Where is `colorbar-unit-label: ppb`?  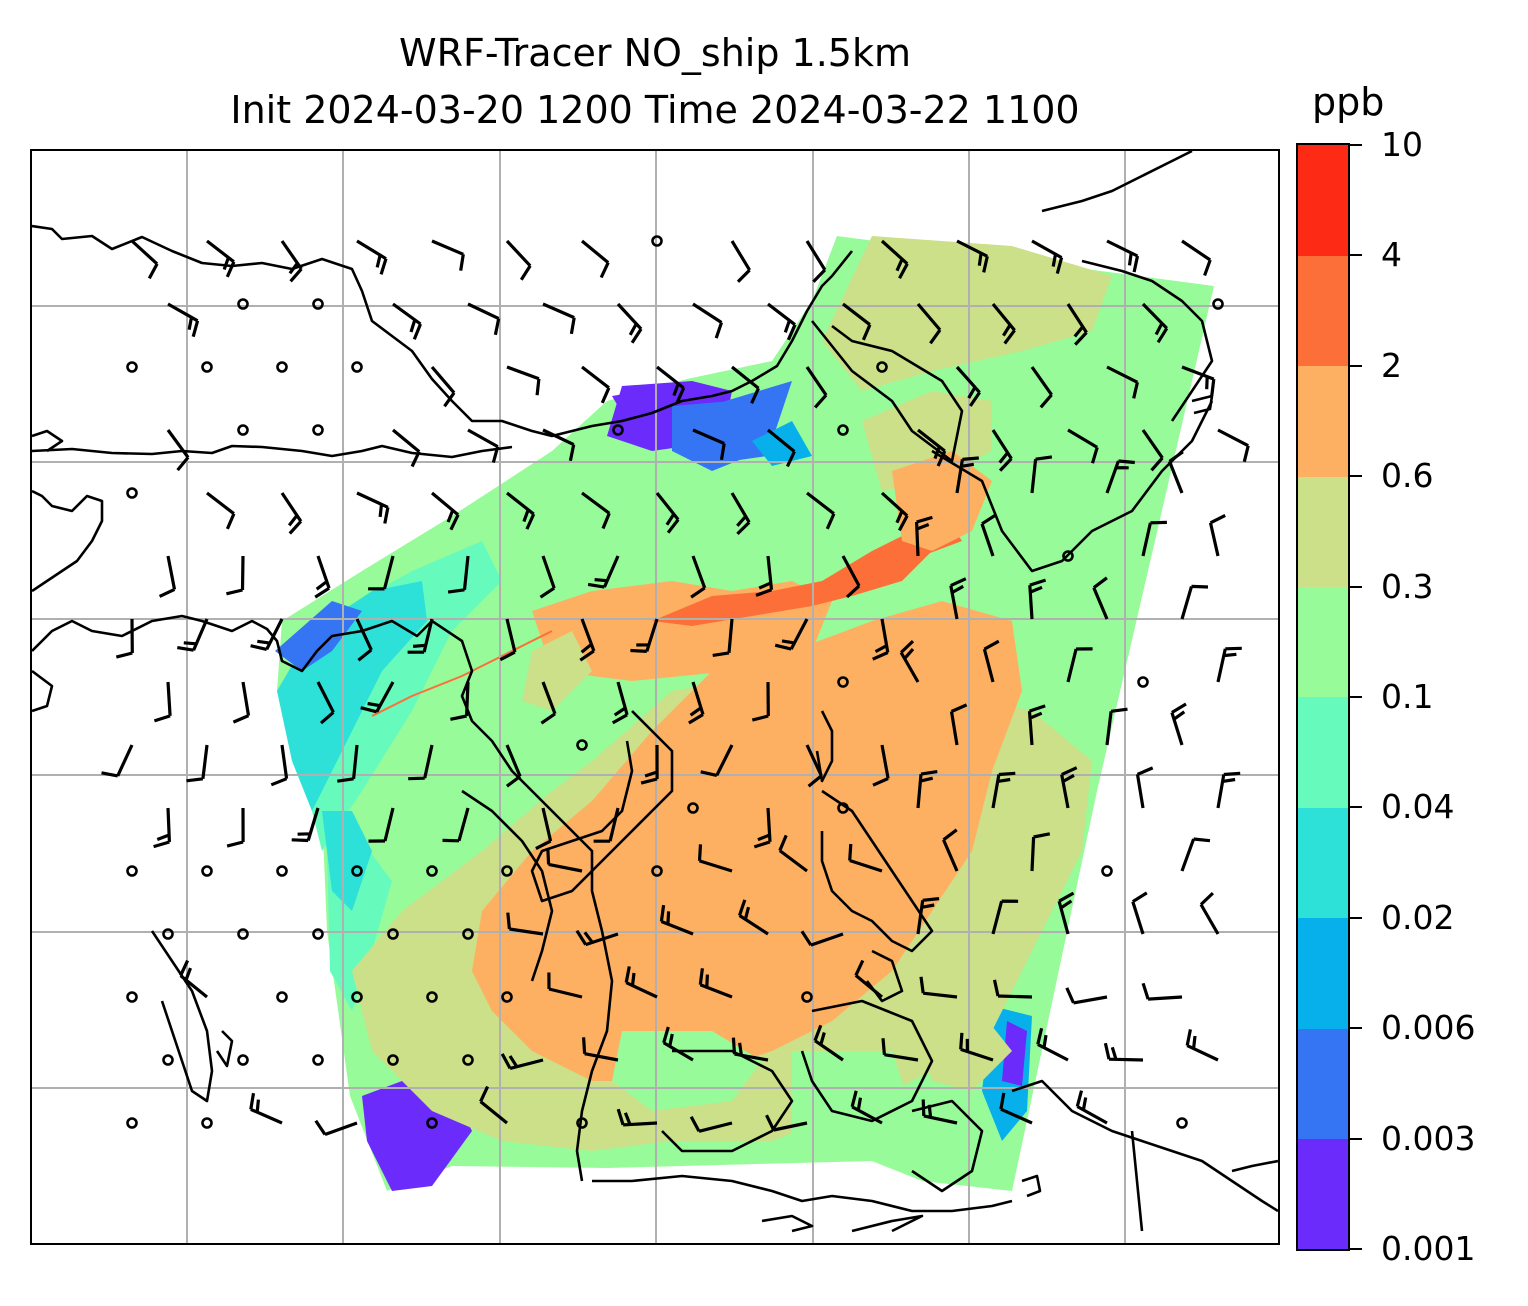
colorbar-unit-label: ppb is located at coordinates (1348, 102).